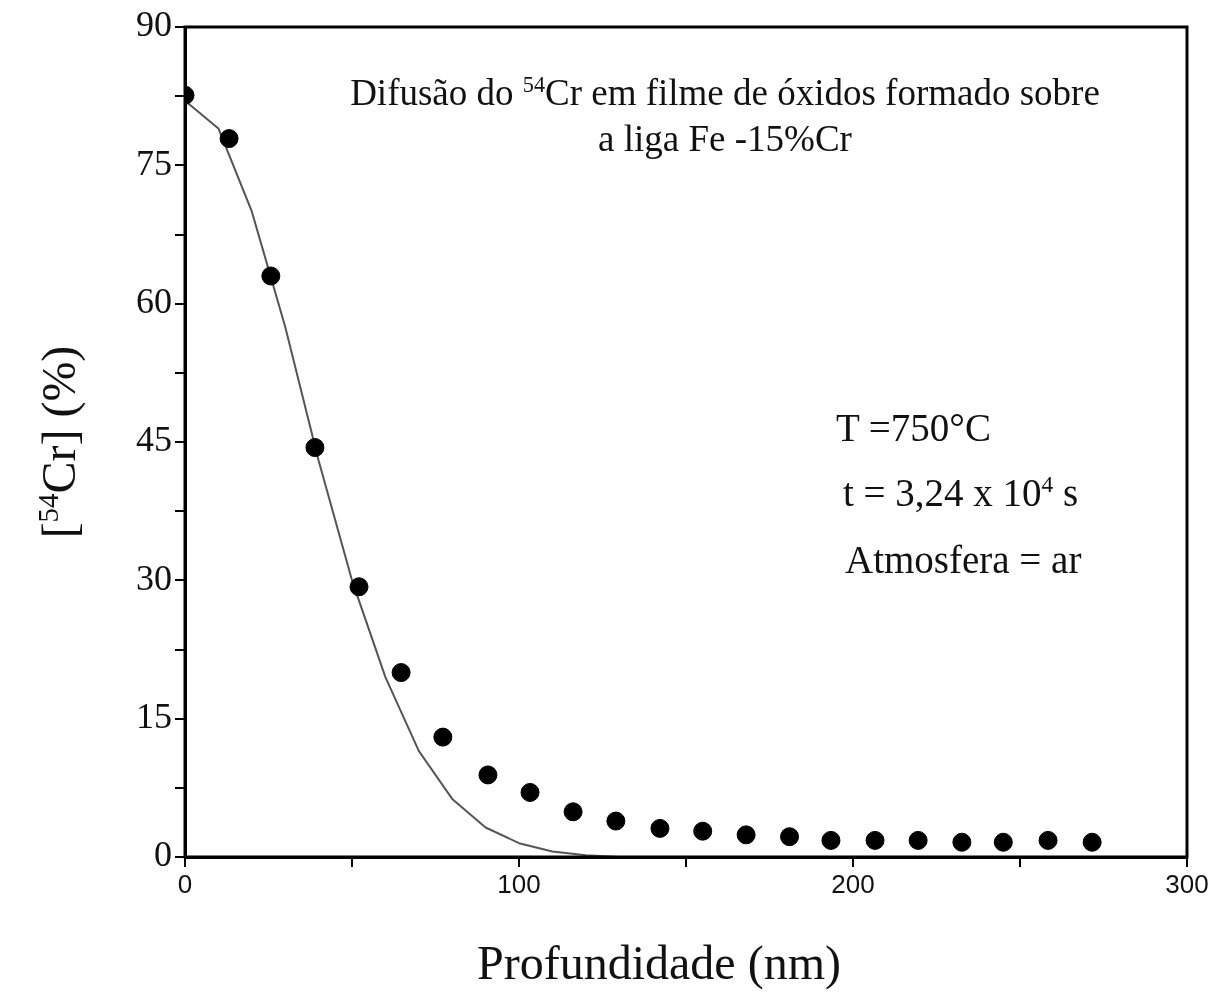 This screenshot has height=994, width=1231. Describe the element at coordinates (913, 427) in the screenshot. I see `annotation: T =750°C` at that location.